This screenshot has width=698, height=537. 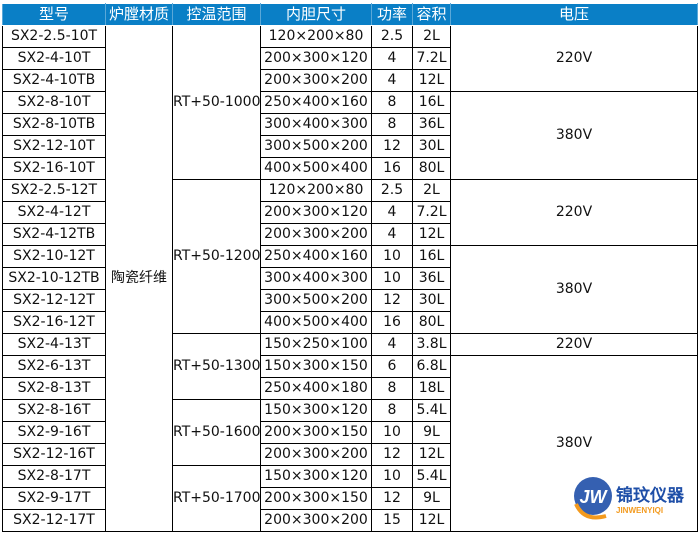 I want to click on model-cell: SX2-9-17T, so click(x=54, y=498).